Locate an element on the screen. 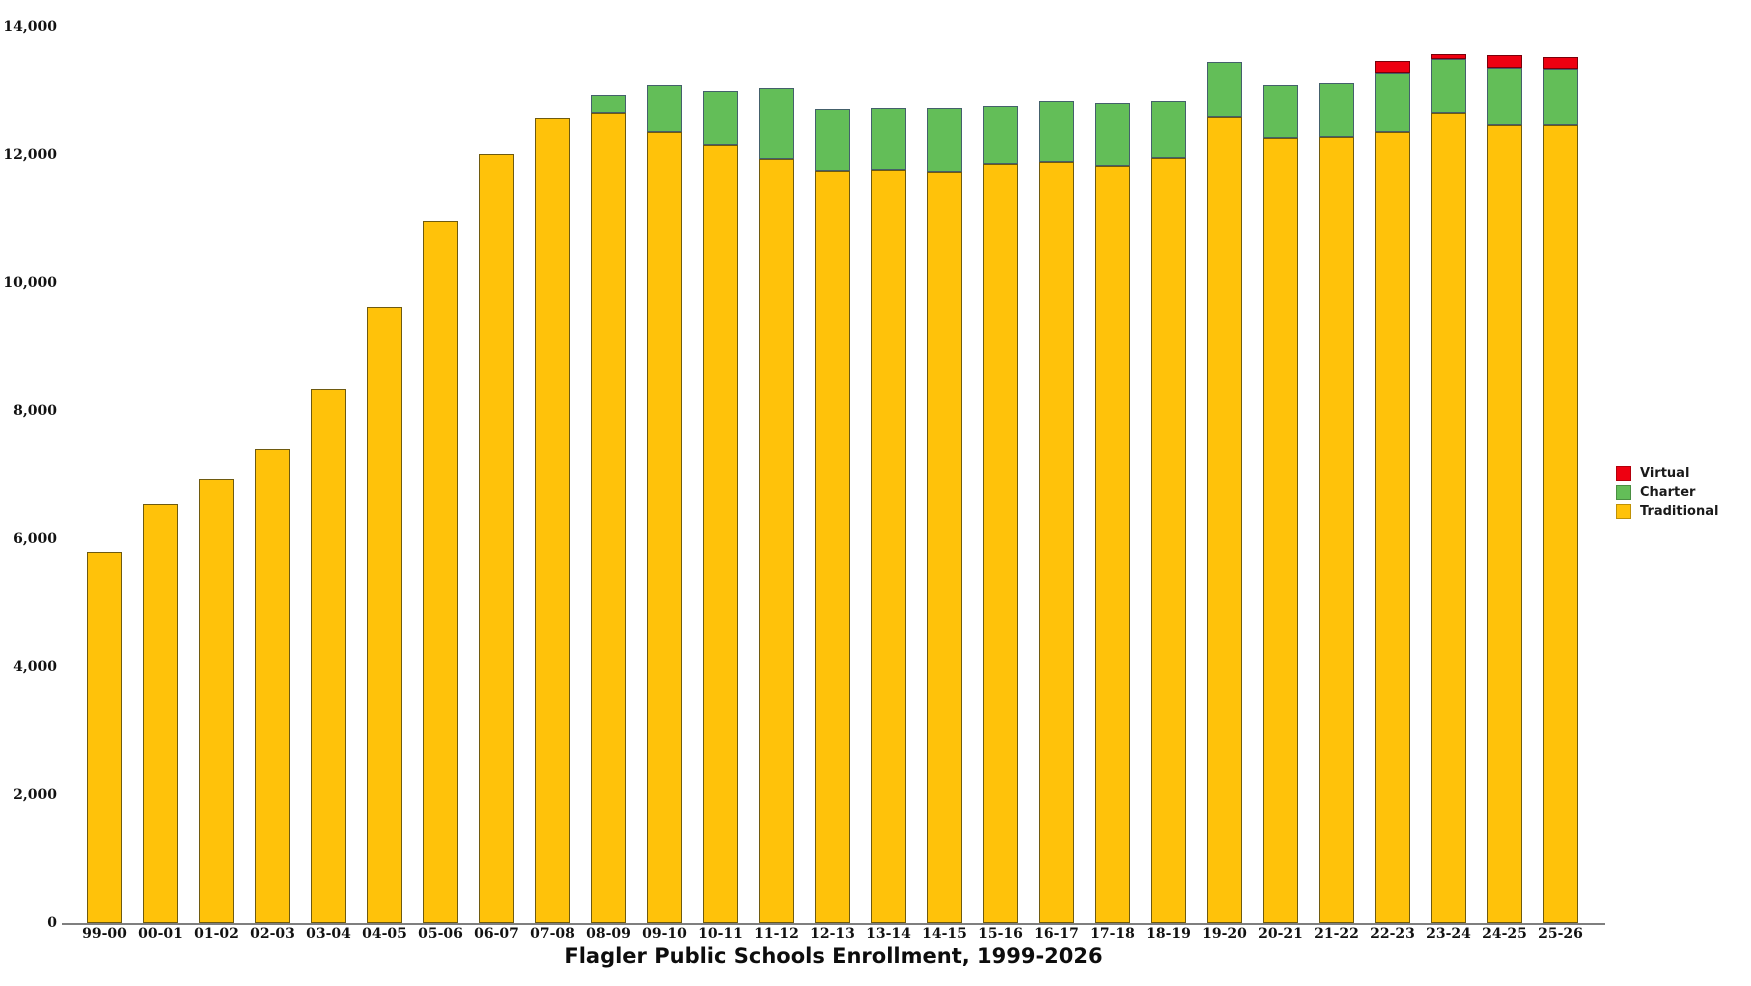 Image resolution: width=1751 pixels, height=986 pixels. x-axis-tick-label: 25-26 is located at coordinates (1560, 934).